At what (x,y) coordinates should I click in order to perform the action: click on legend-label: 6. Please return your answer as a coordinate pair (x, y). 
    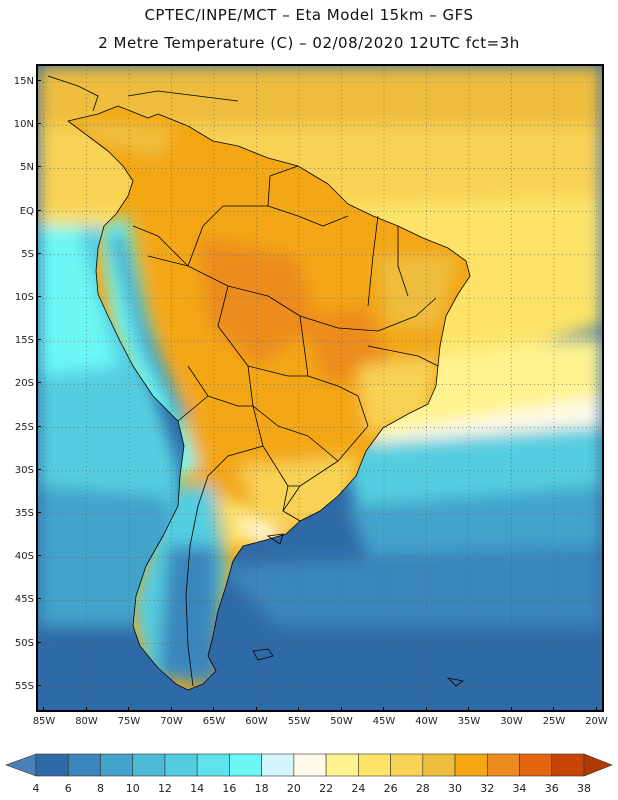
    Looking at the image, I should click on (68, 788).